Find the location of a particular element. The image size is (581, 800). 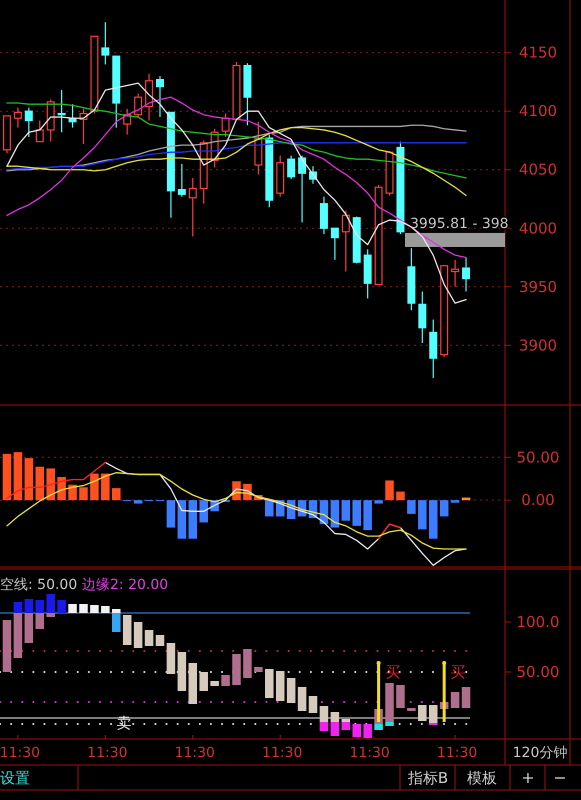

y-tick-label: 3900 is located at coordinates (538, 345).